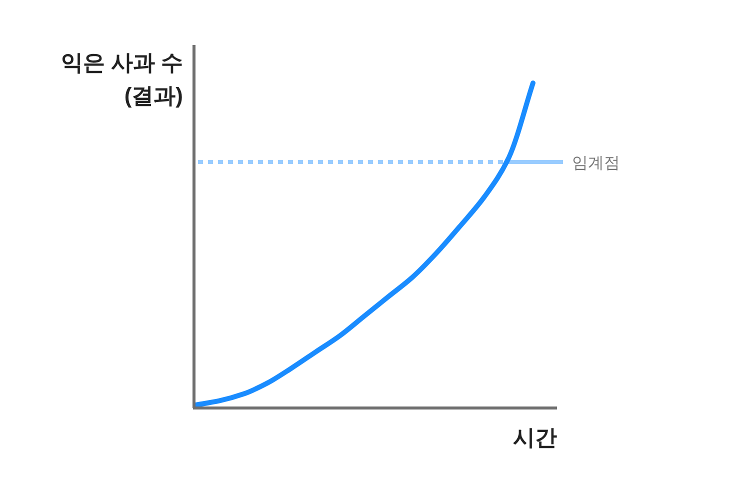 Image resolution: width=750 pixels, height=482 pixels. I want to click on ref-line-label: 임계점, so click(596, 163).